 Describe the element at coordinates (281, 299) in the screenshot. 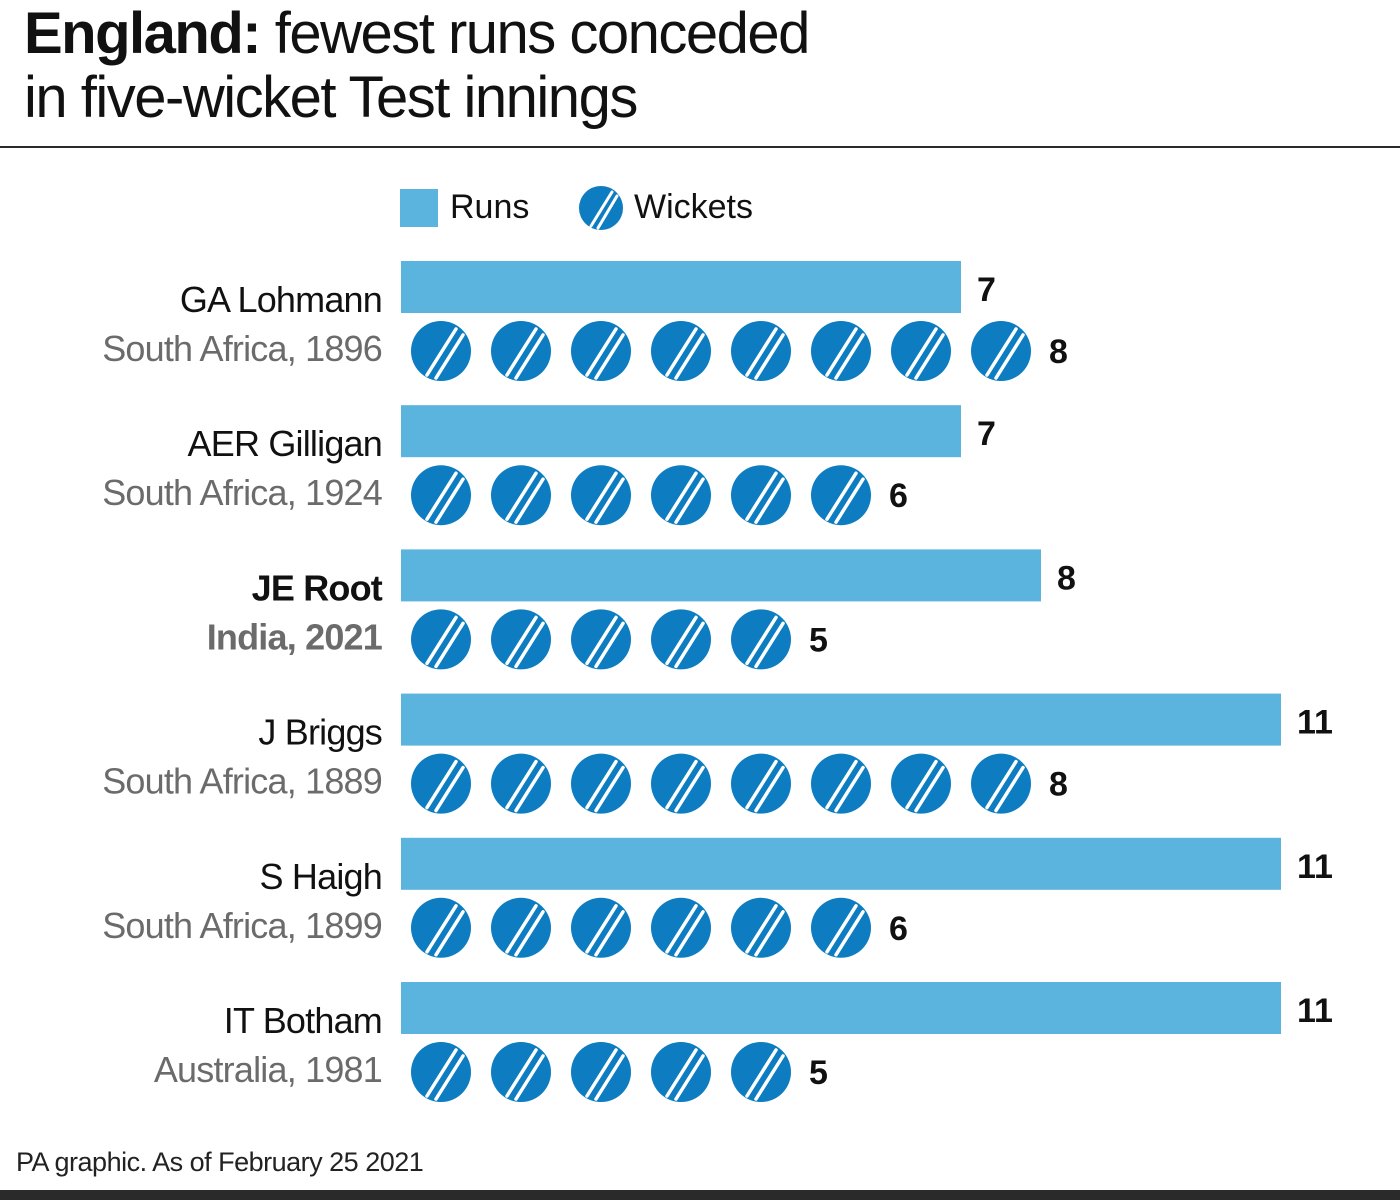

I see `player-name-label: GA Lohmann` at that location.